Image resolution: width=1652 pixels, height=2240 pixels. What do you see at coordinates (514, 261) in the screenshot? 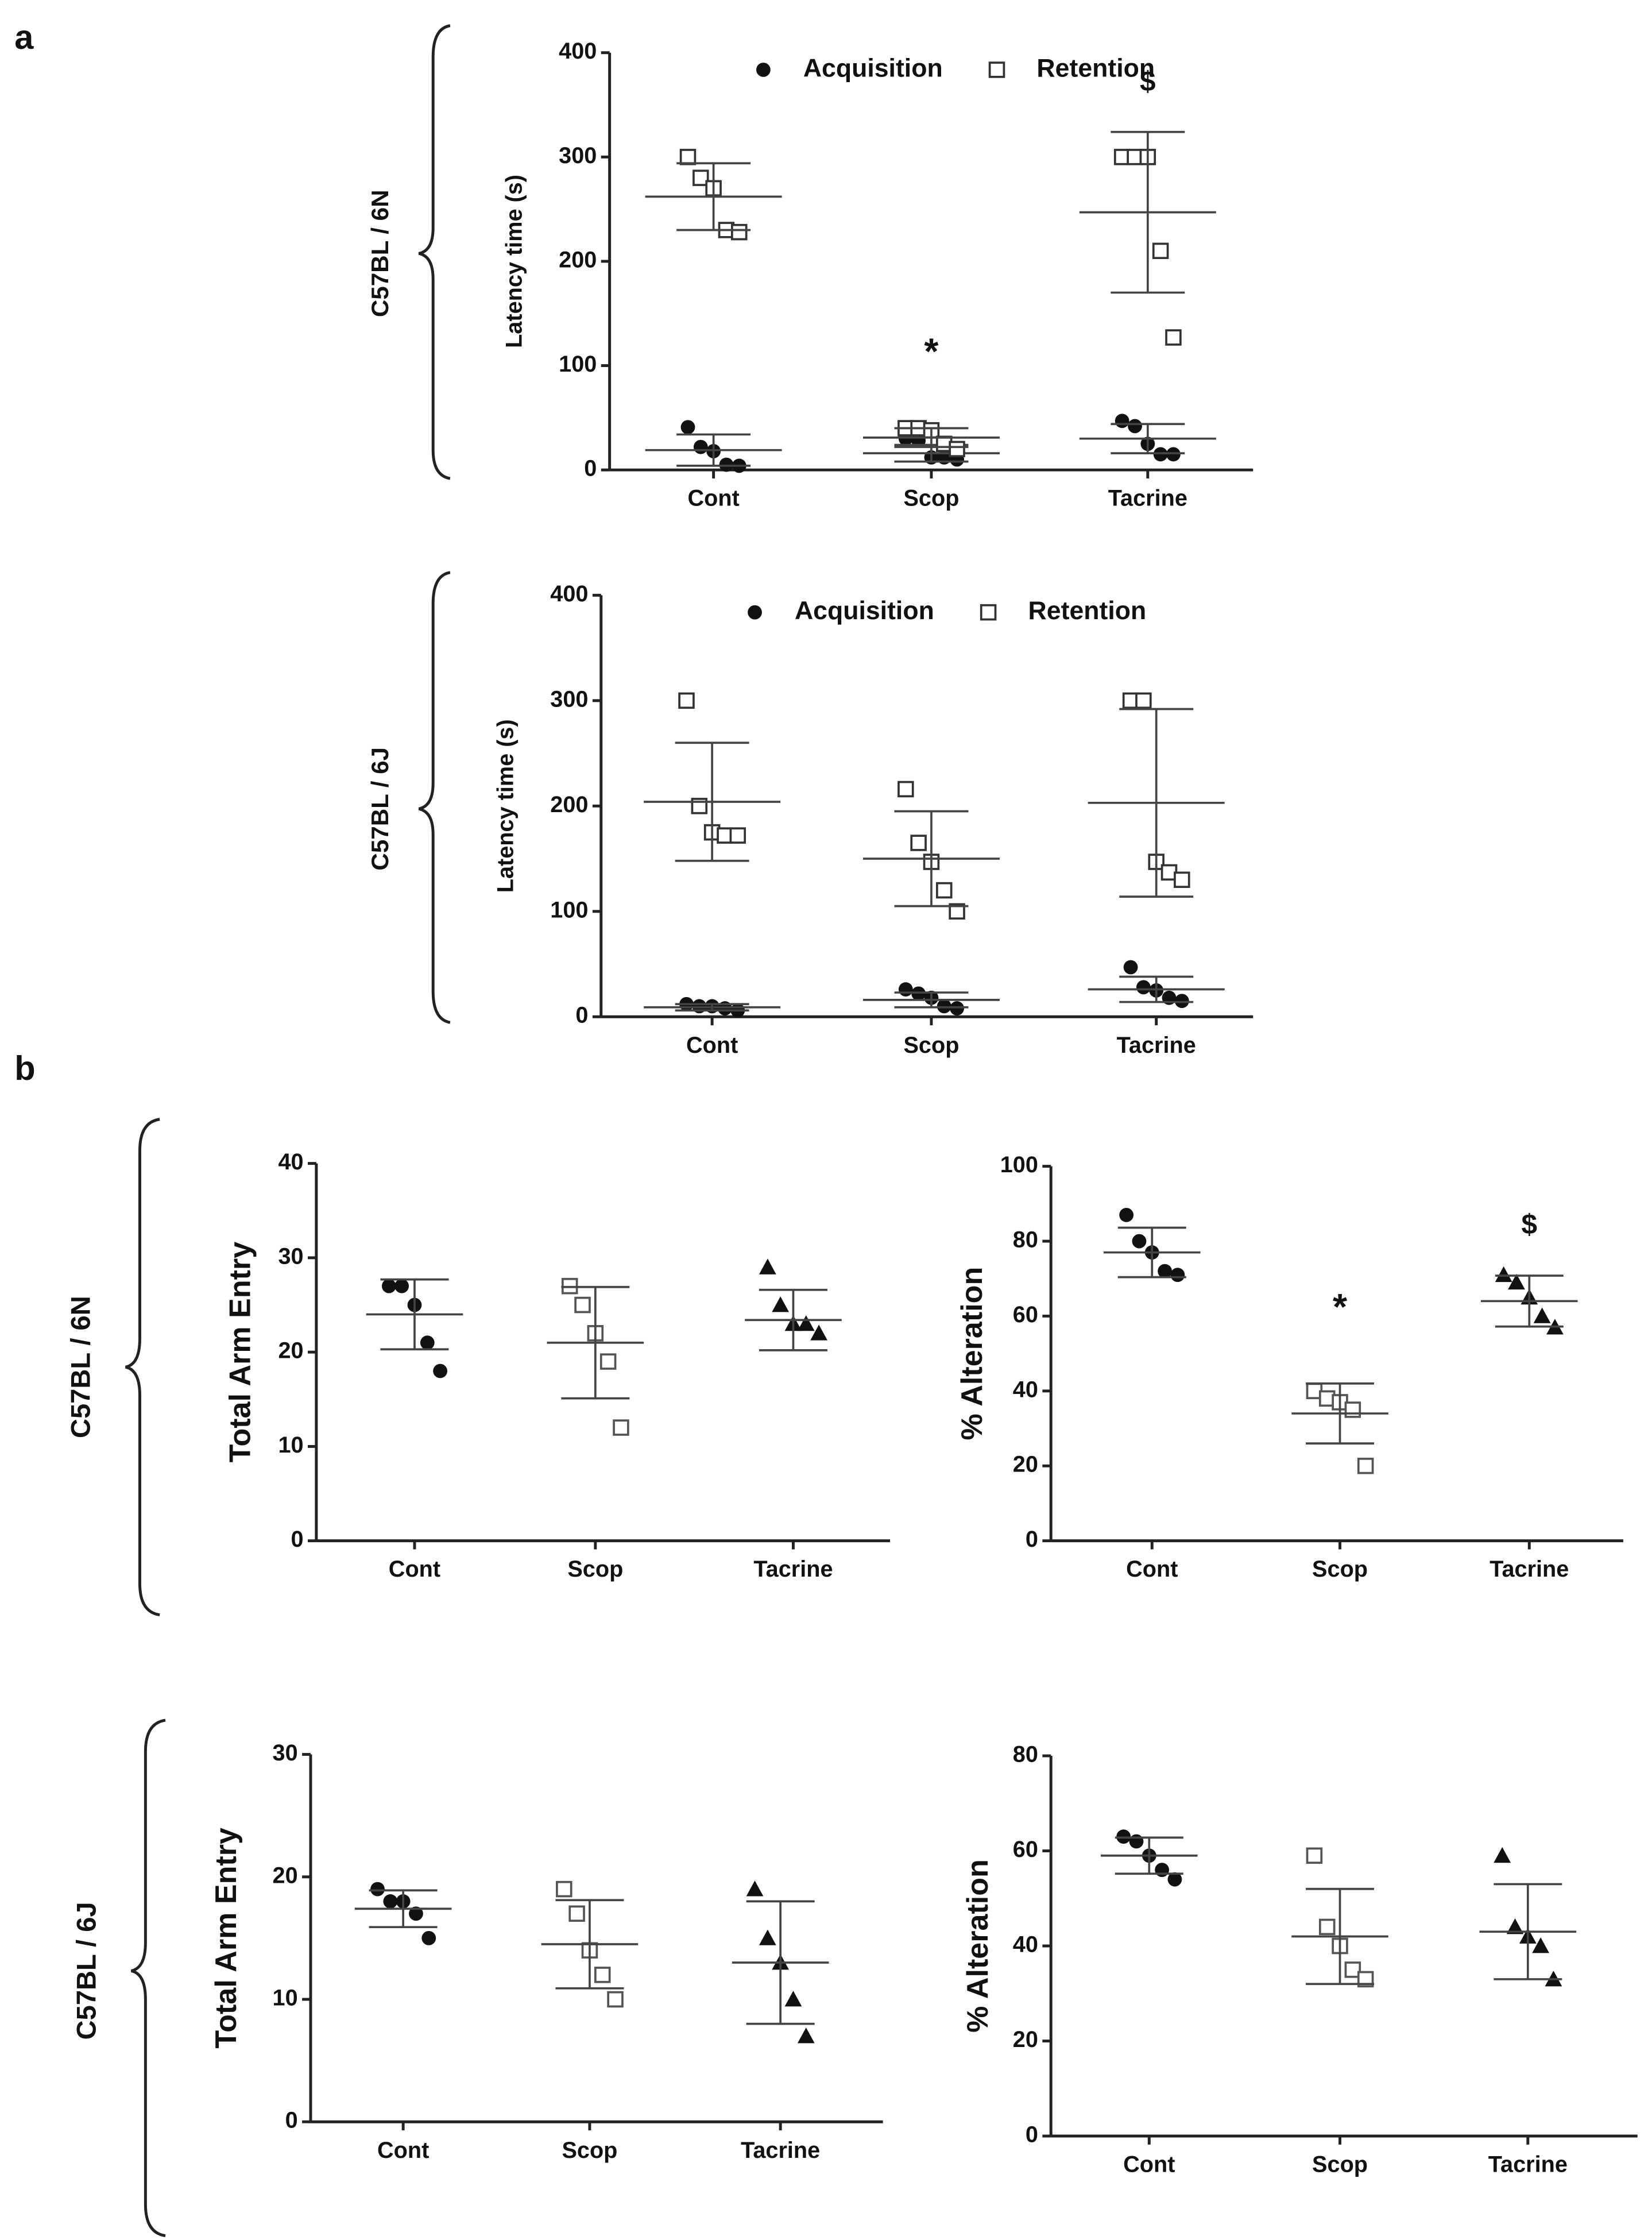
I see `y-axis-label: Latency time (s)` at bounding box center [514, 261].